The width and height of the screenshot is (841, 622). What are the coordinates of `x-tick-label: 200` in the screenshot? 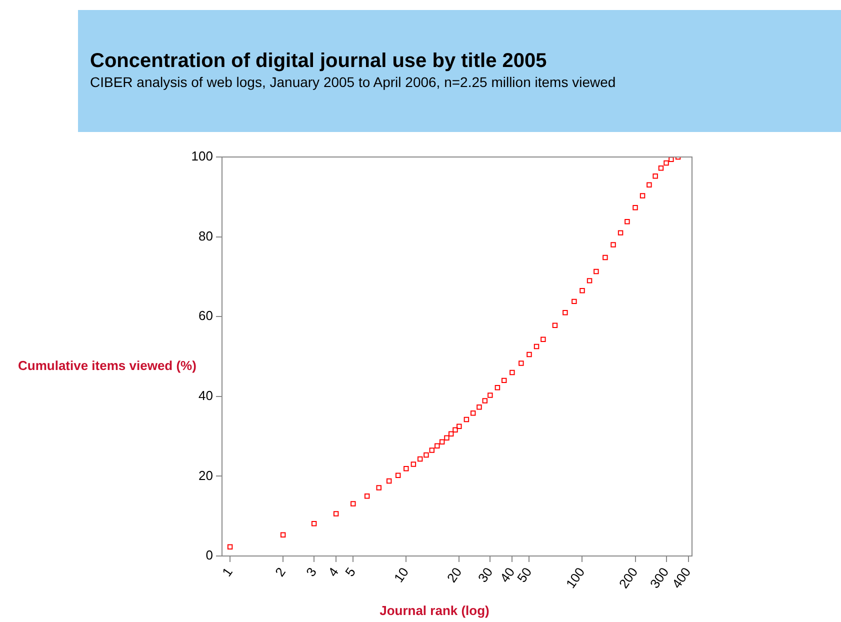 It's located at (628, 578).